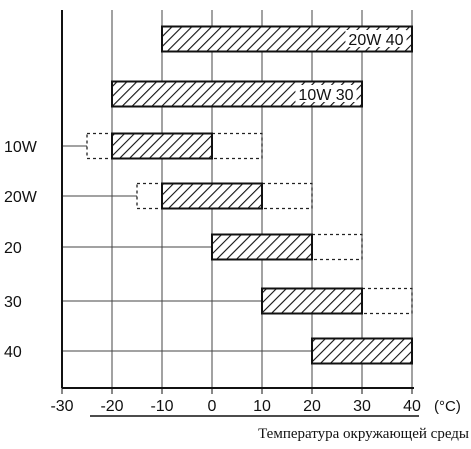 The image size is (471, 449). What do you see at coordinates (21, 197) in the screenshot?
I see `category-label: 20W` at bounding box center [21, 197].